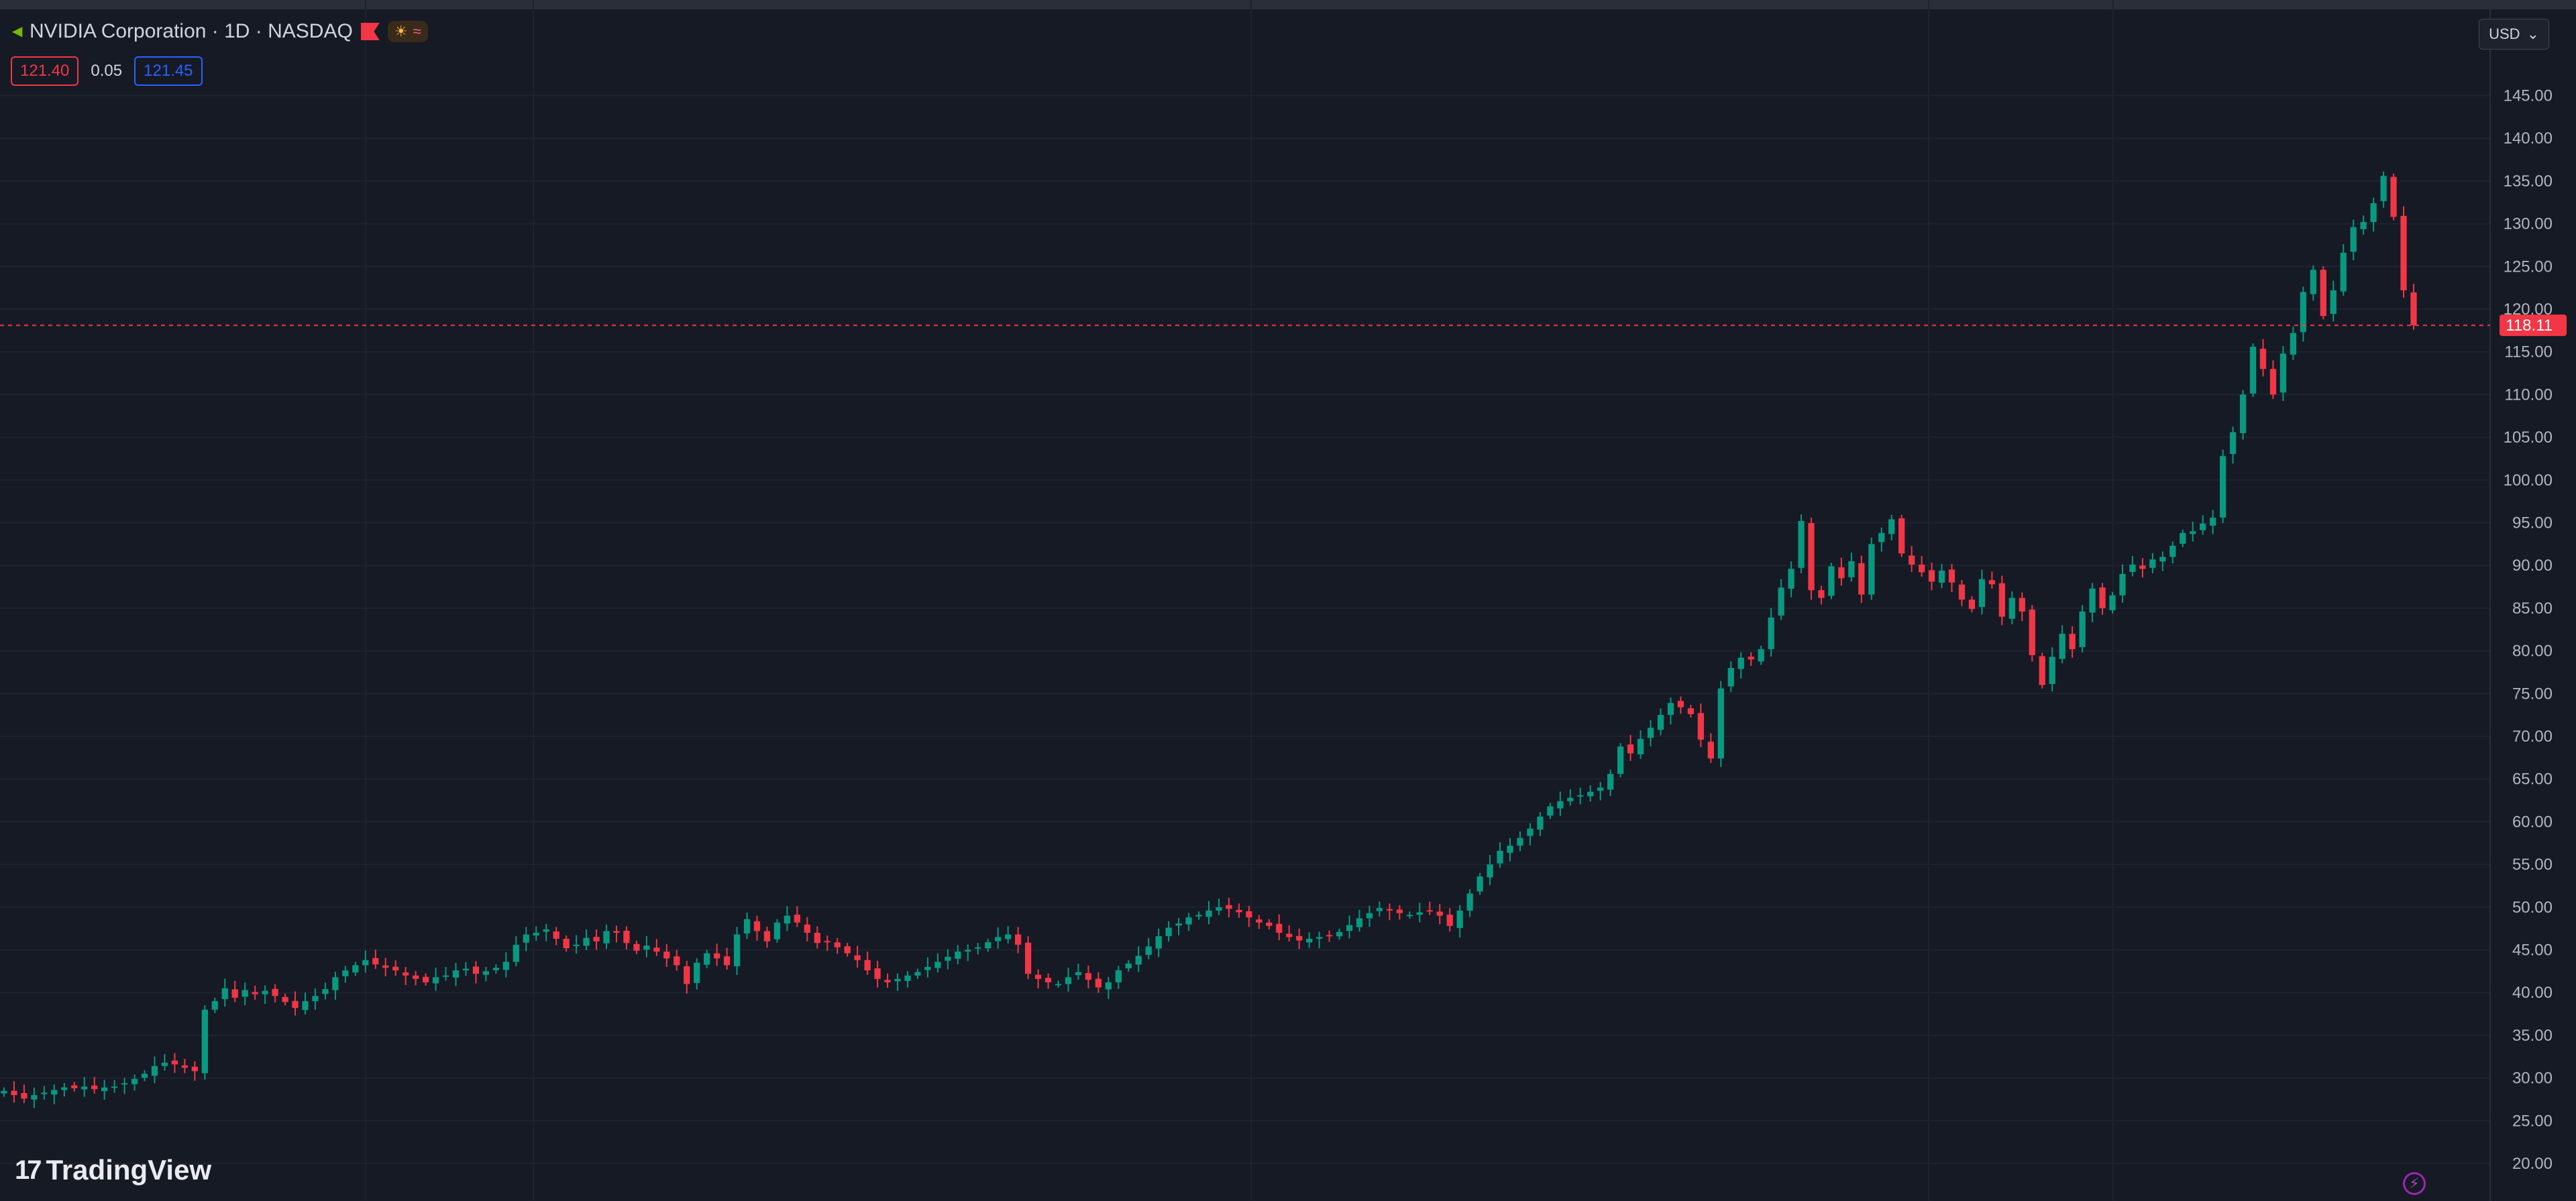 Image resolution: width=2576 pixels, height=1201 pixels. I want to click on ask-price-button: 121.45, so click(168, 71).